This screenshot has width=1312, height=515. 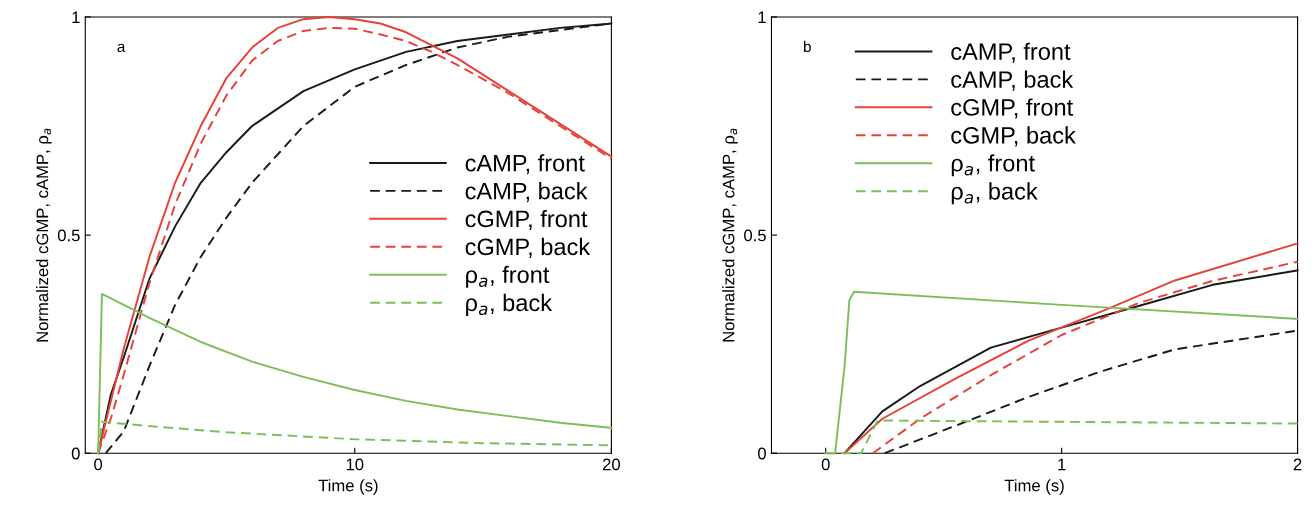 What do you see at coordinates (611, 464) in the screenshot?
I see `x-tick-label: 20` at bounding box center [611, 464].